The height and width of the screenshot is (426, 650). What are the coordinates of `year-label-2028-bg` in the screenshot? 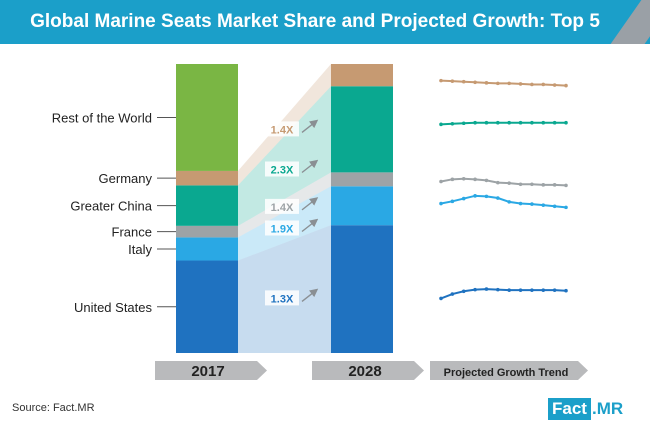 It's located at (368, 370).